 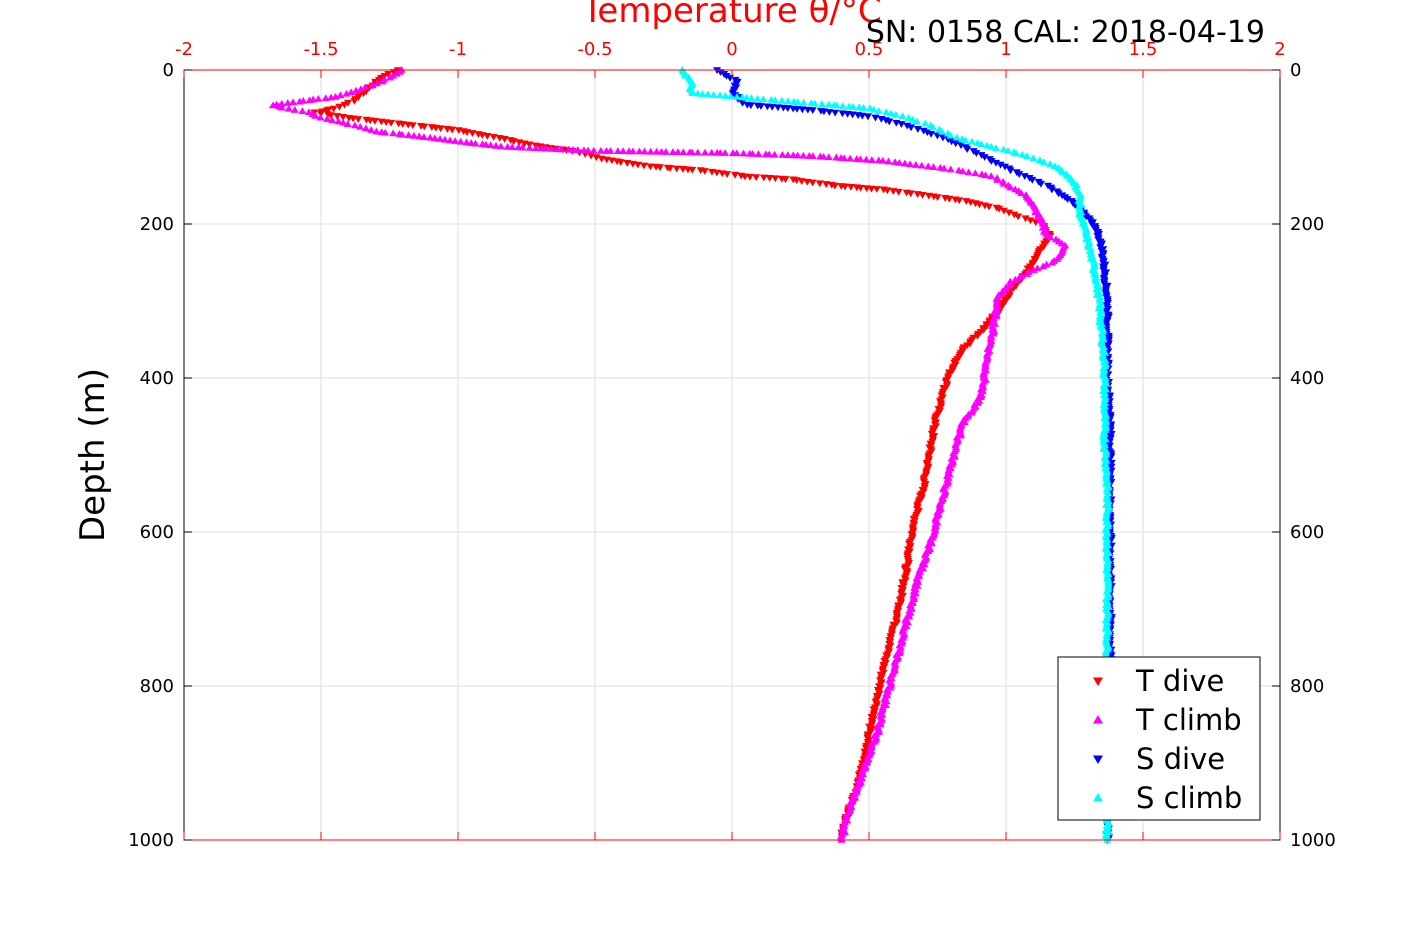 I want to click on y-tick-label-right: 600, so click(x=1307, y=532).